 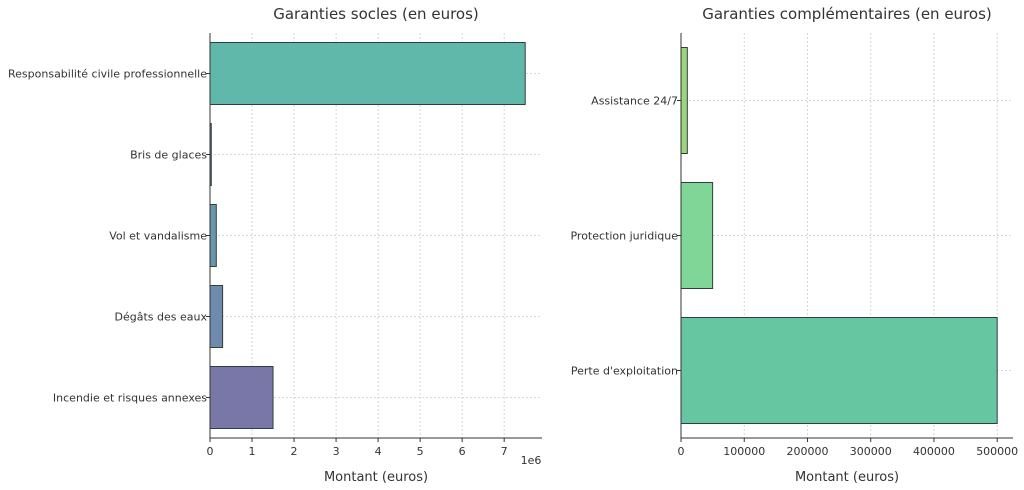 What do you see at coordinates (934, 451) in the screenshot?
I see `x-tick-label: 400000` at bounding box center [934, 451].